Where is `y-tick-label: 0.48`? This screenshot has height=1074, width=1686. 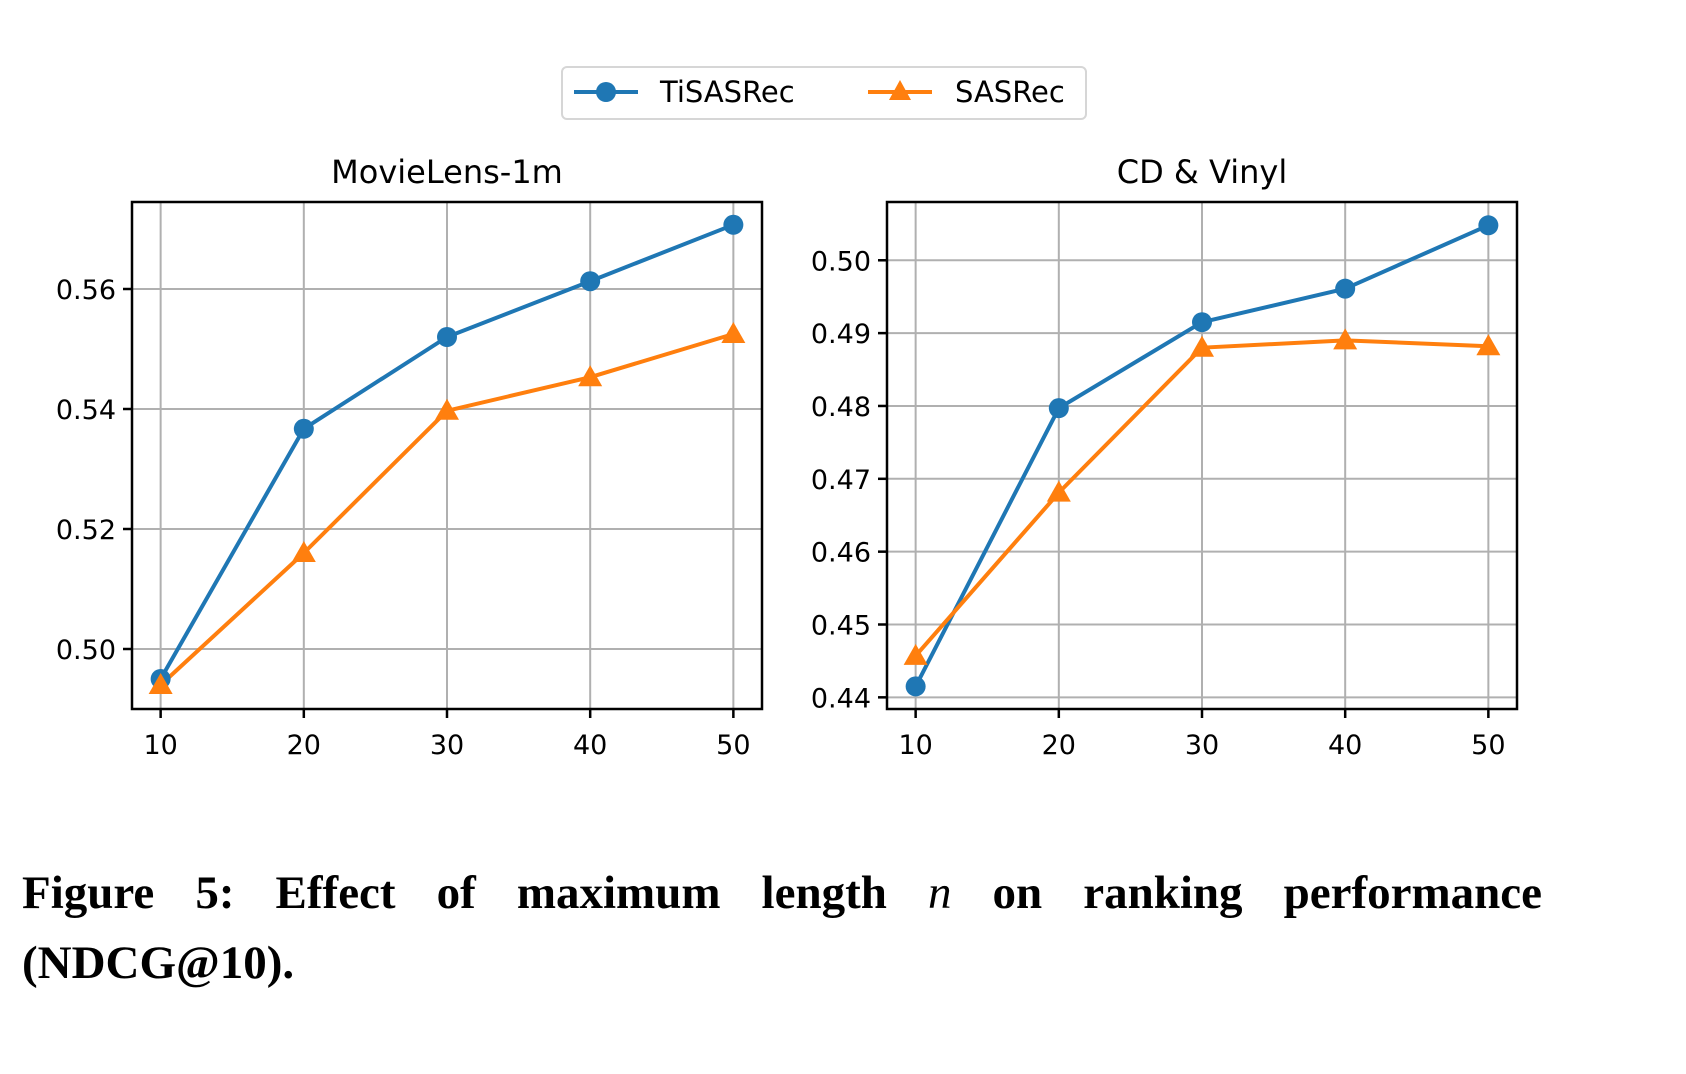 y-tick-label: 0.48 is located at coordinates (841, 407).